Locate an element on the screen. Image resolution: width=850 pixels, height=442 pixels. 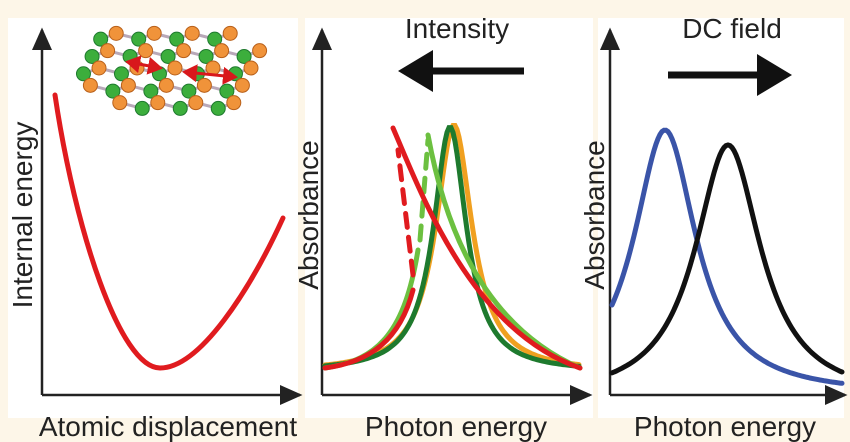
lattice-inset is located at coordinates (171, 70).